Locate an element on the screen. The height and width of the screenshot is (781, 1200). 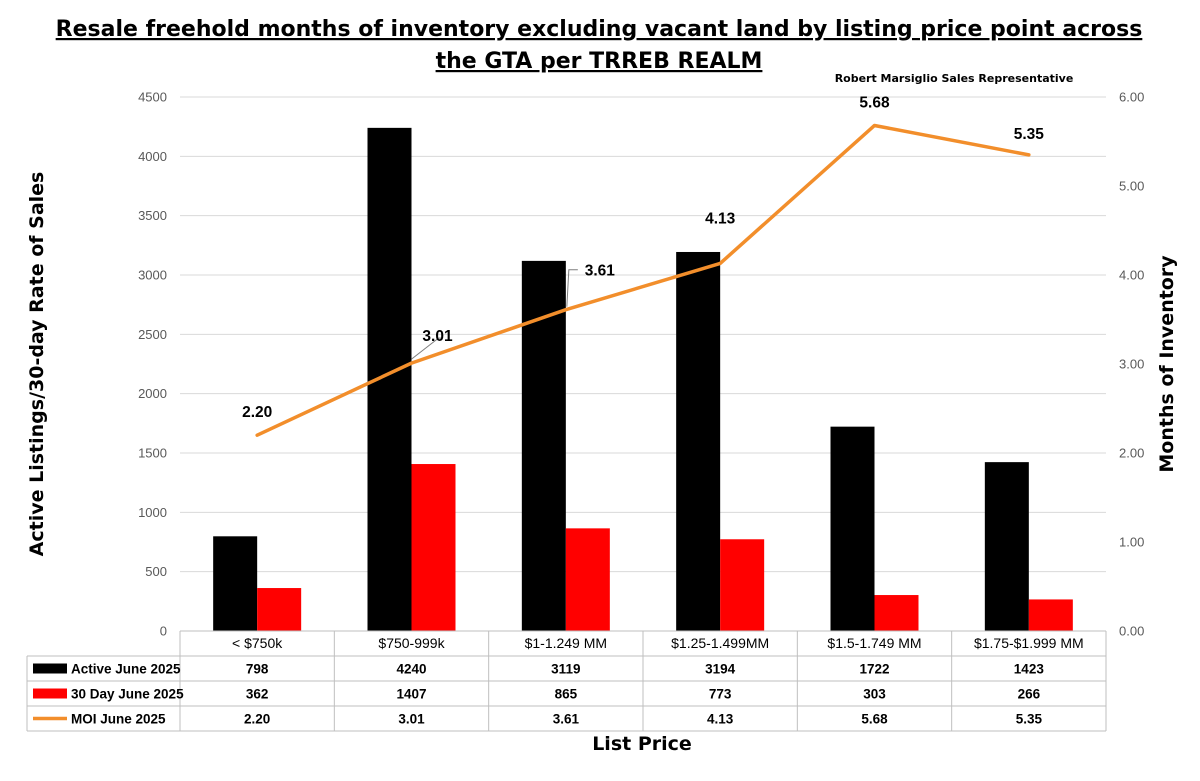
moi-data-label: 3.01 is located at coordinates (437, 336).